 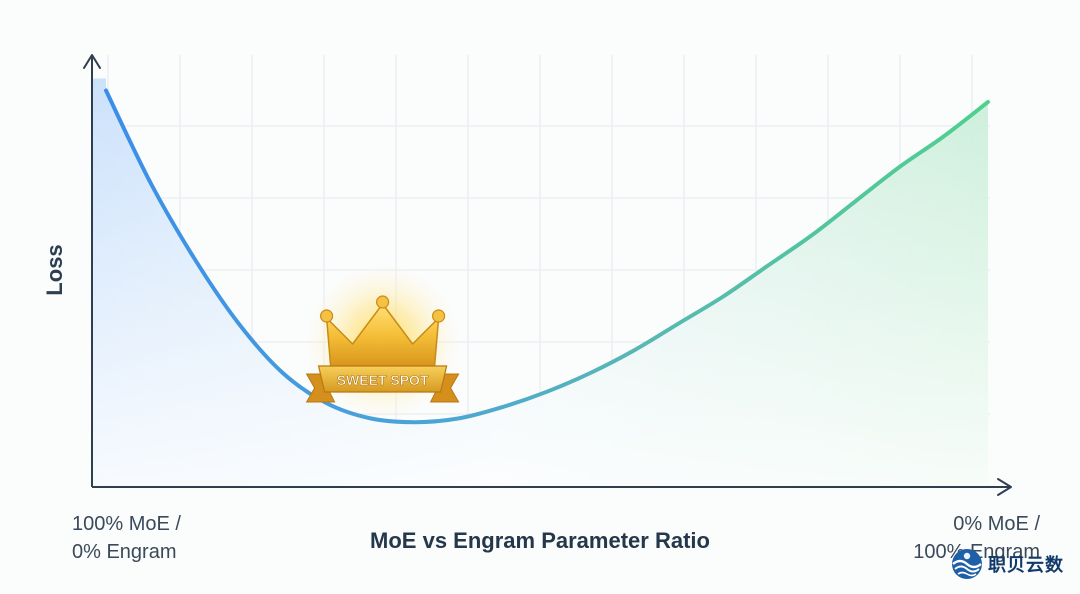 I want to click on crown-ball-left, so click(x=327, y=316).